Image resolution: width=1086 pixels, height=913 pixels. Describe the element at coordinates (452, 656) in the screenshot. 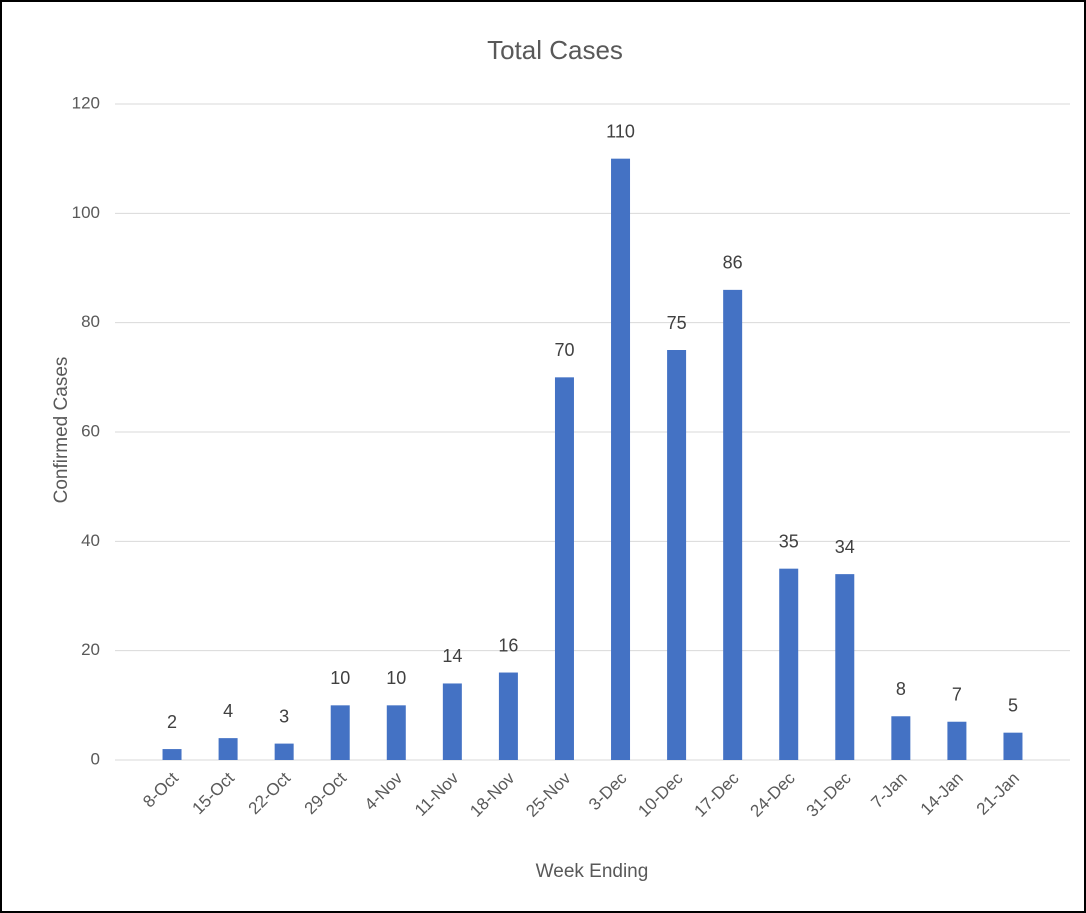

I see `data-label: 14` at that location.